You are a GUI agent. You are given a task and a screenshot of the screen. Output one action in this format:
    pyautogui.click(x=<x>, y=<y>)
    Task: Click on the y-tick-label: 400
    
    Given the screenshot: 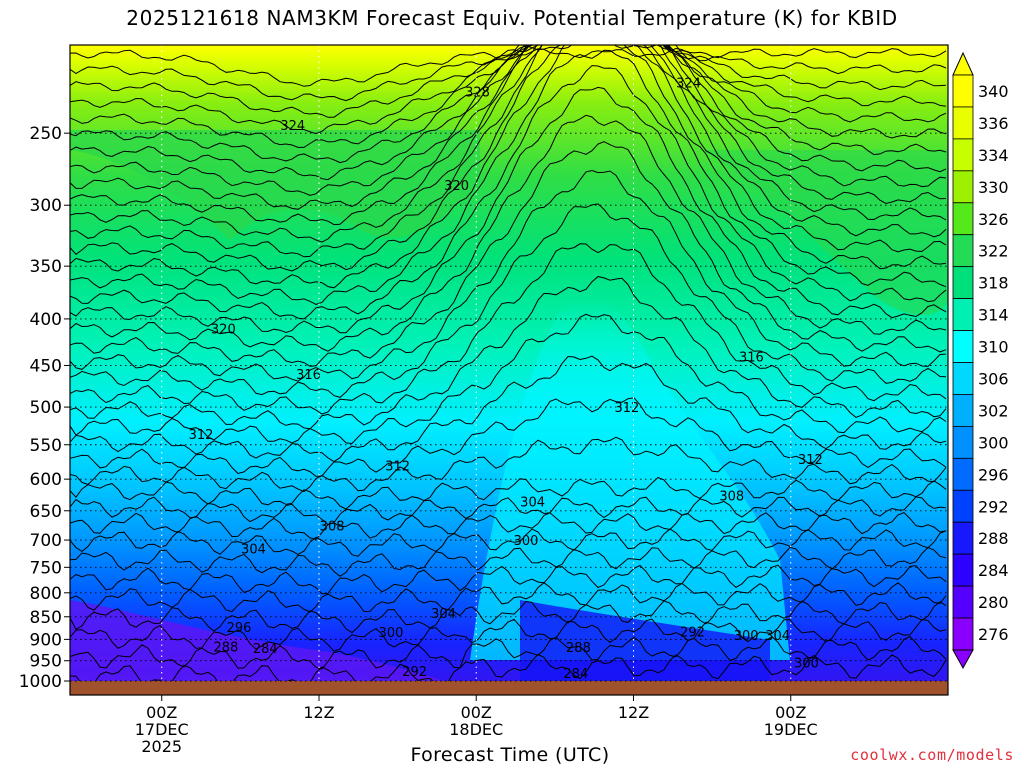 What is the action you would take?
    pyautogui.click(x=46, y=320)
    